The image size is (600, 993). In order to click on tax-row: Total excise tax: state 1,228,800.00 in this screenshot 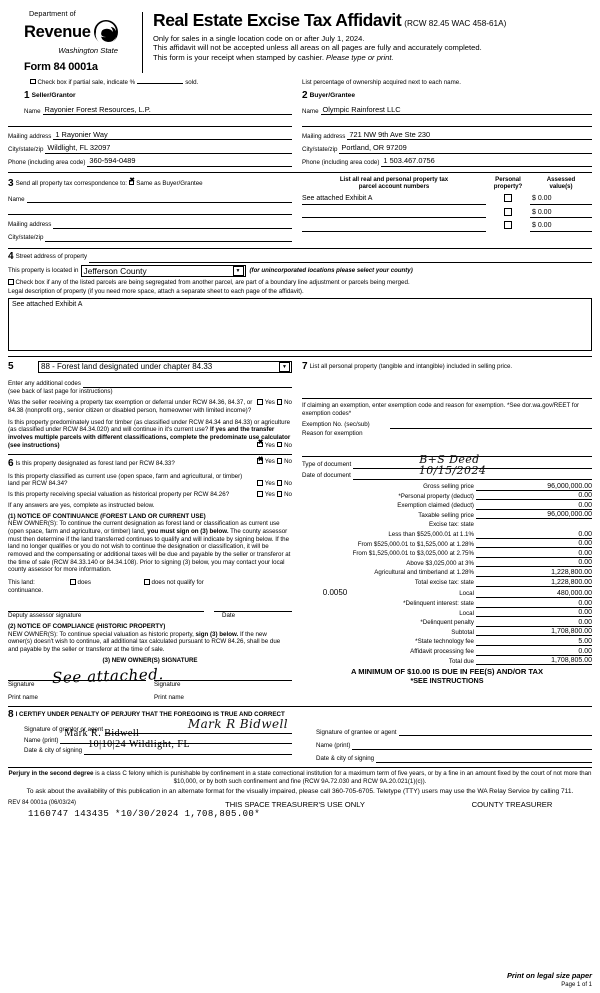, I will do `click(447, 583)`.